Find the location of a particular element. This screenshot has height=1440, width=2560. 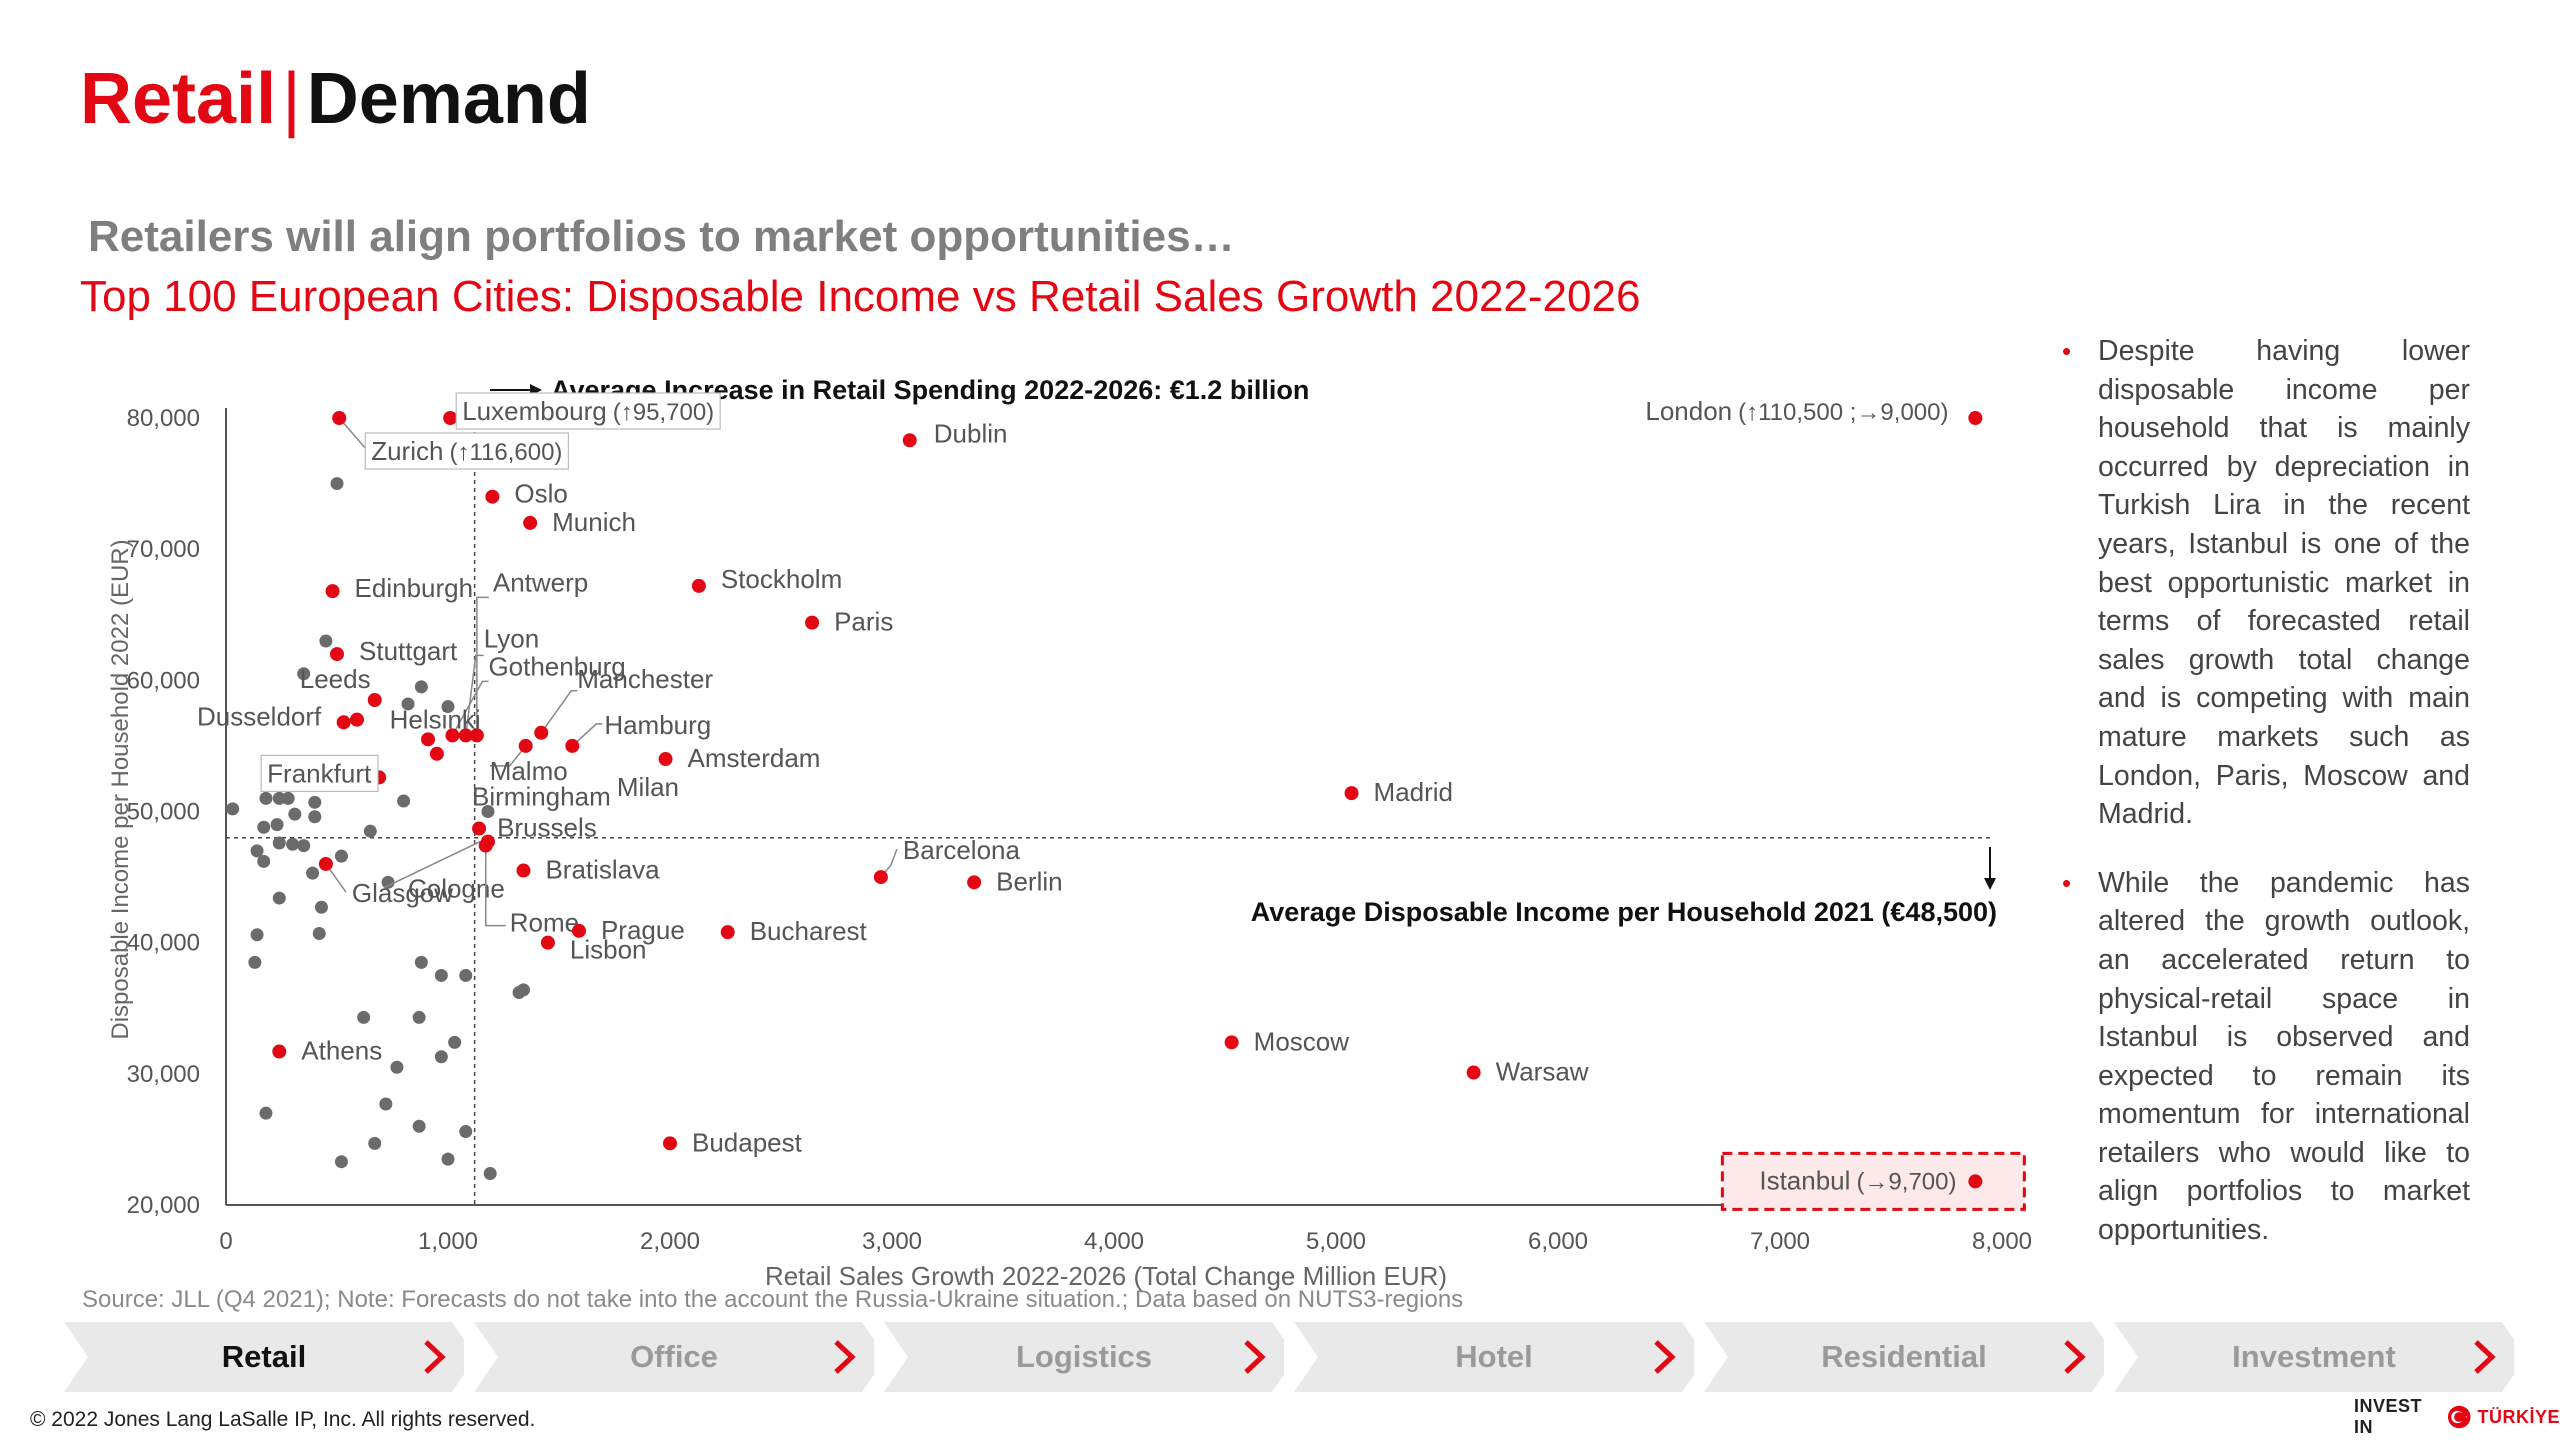

city-label: Lyon is located at coordinates (511, 638).